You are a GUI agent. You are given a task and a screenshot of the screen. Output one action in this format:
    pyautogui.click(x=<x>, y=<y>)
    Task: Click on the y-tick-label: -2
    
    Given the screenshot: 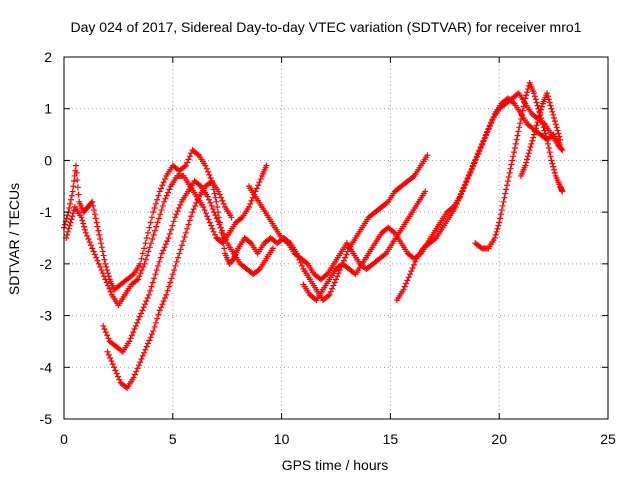 What is the action you would take?
    pyautogui.click(x=46, y=264)
    